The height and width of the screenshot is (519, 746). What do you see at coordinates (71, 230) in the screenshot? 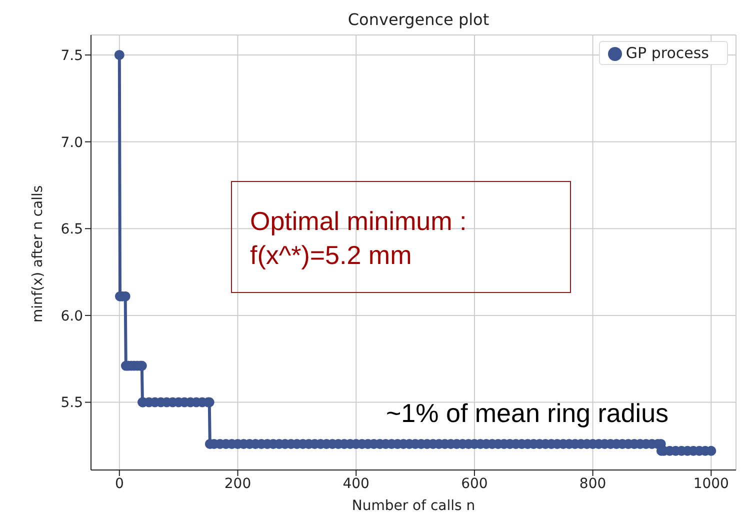
I see `y-tick-label: 6.5` at bounding box center [71, 230].